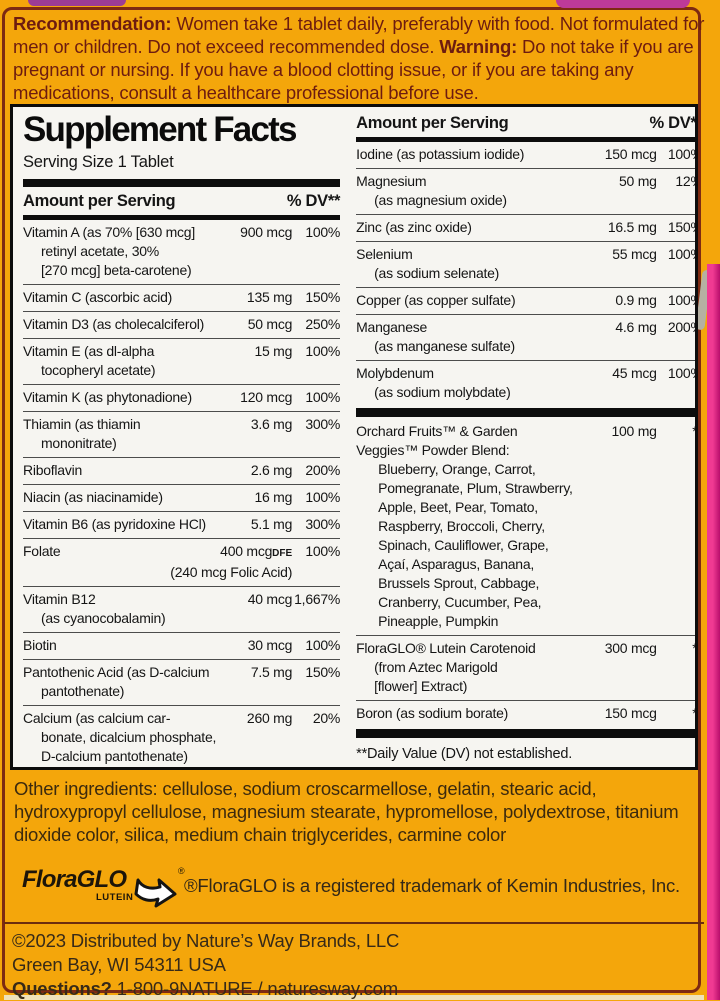  What do you see at coordinates (89, 351) in the screenshot?
I see `nutrient-name-line: Vitamin E (as dl-alpha` at bounding box center [89, 351].